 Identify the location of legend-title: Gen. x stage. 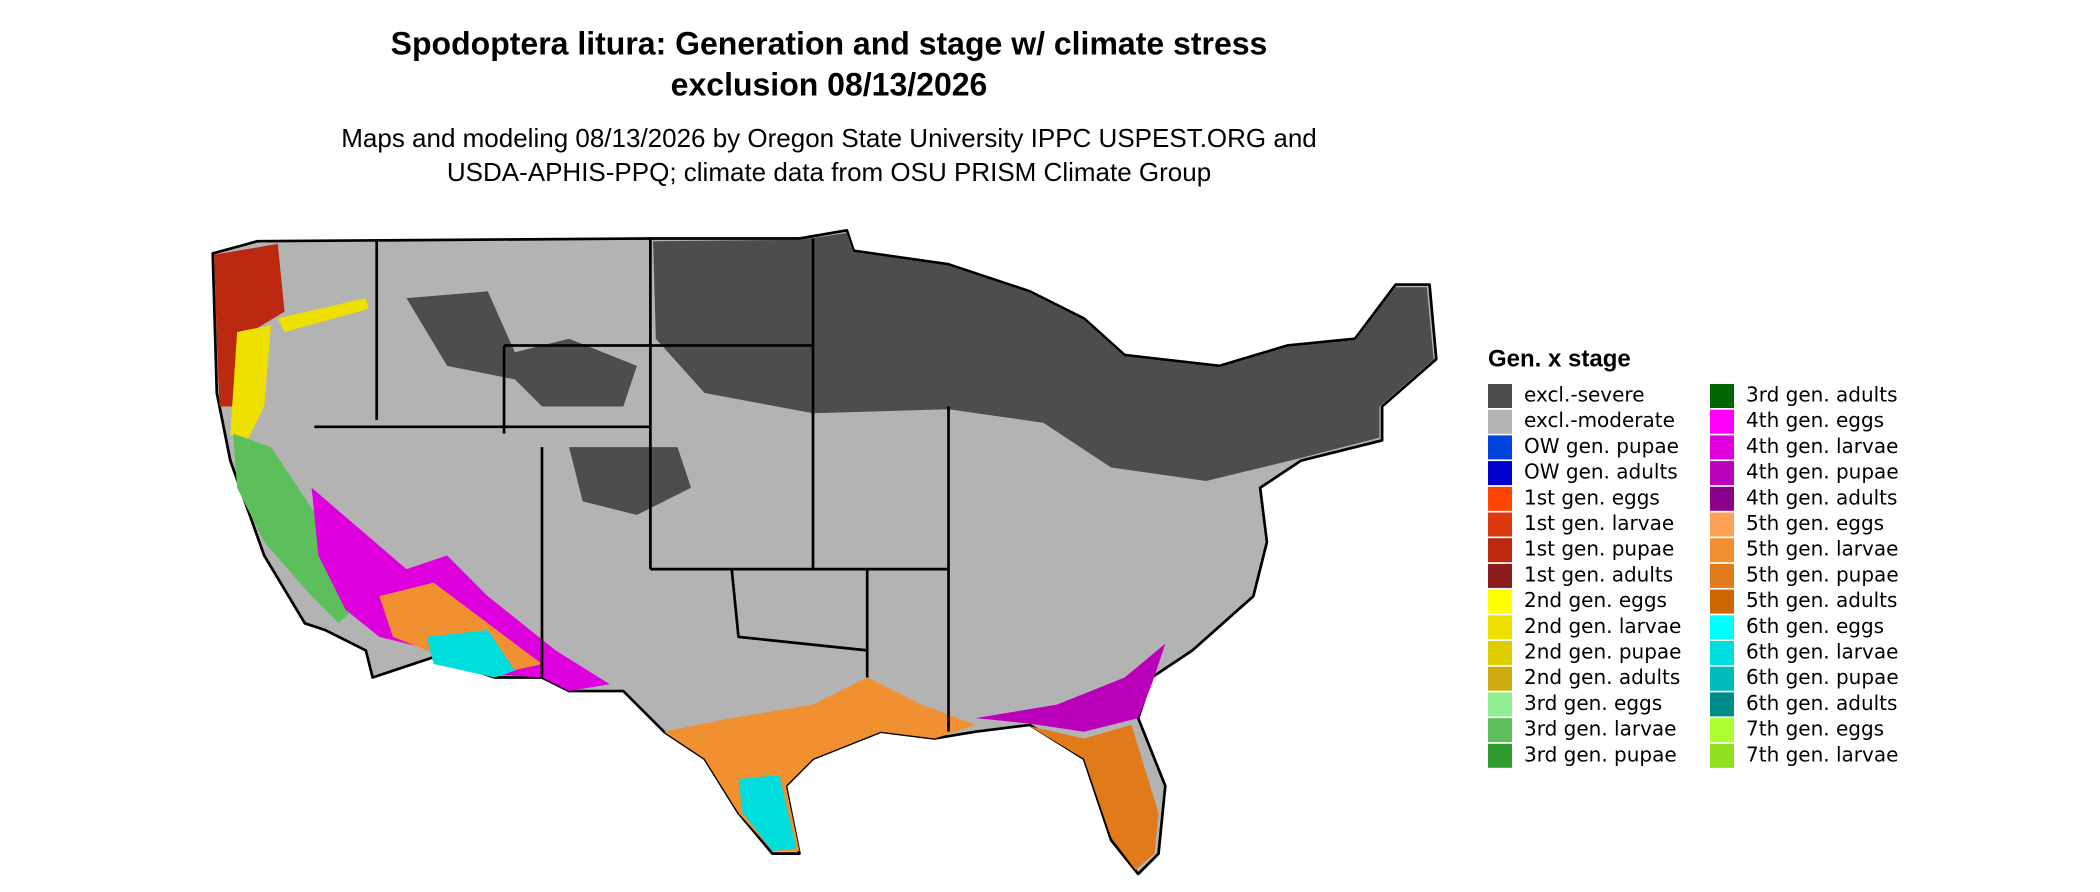
(1559, 358).